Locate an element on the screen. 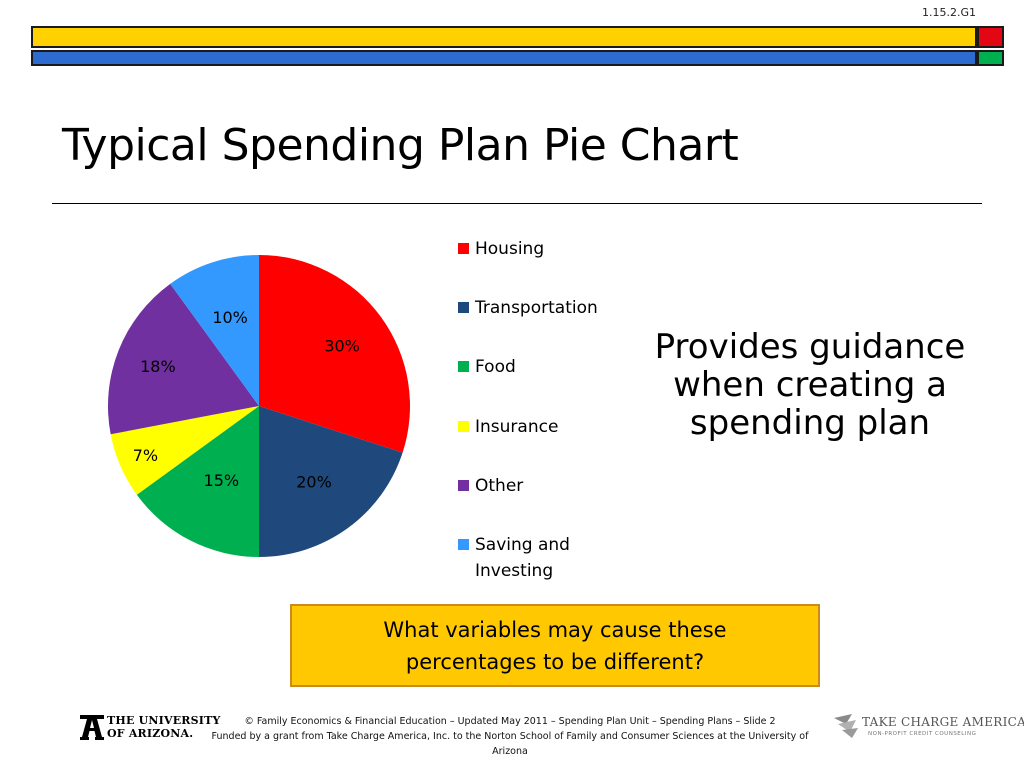 This screenshot has height=768, width=1024. university-logo: THE UNIVERSITY OF ARIZONA. is located at coordinates (150, 727).